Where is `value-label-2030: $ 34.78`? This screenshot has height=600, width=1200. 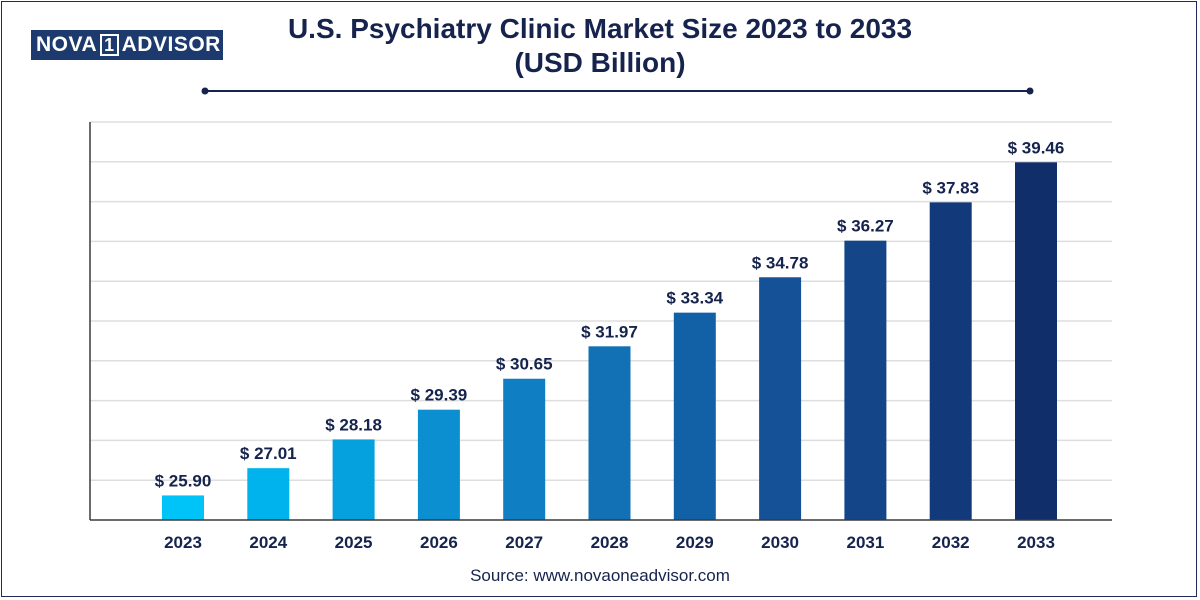 value-label-2030: $ 34.78 is located at coordinates (780, 262).